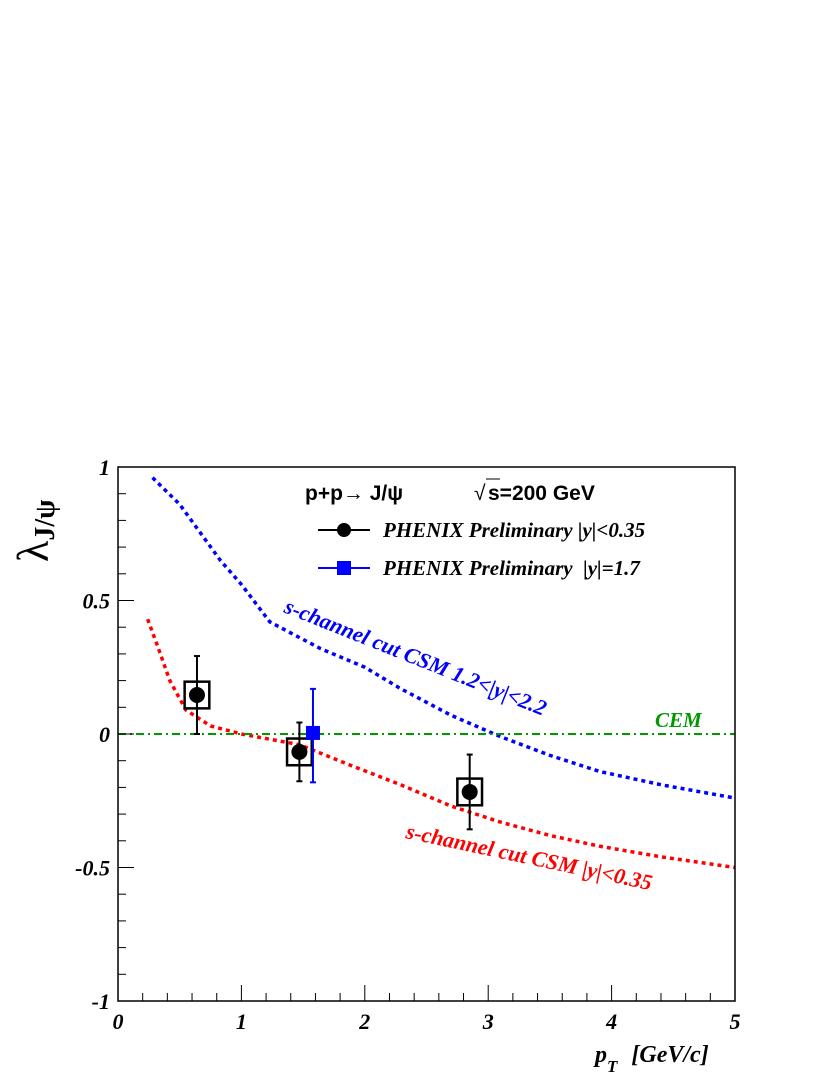  Describe the element at coordinates (488, 1021) in the screenshot. I see `x-tick-label: 3` at that location.